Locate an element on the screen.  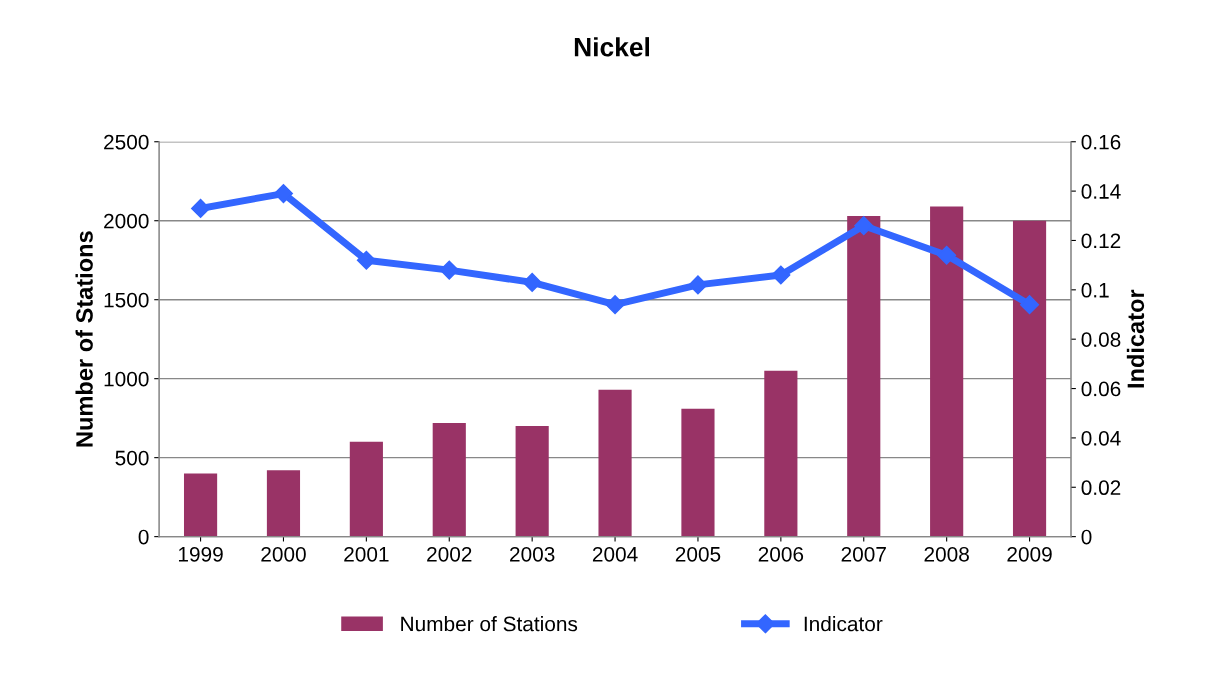
x-tick-label: 2005 is located at coordinates (698, 554).